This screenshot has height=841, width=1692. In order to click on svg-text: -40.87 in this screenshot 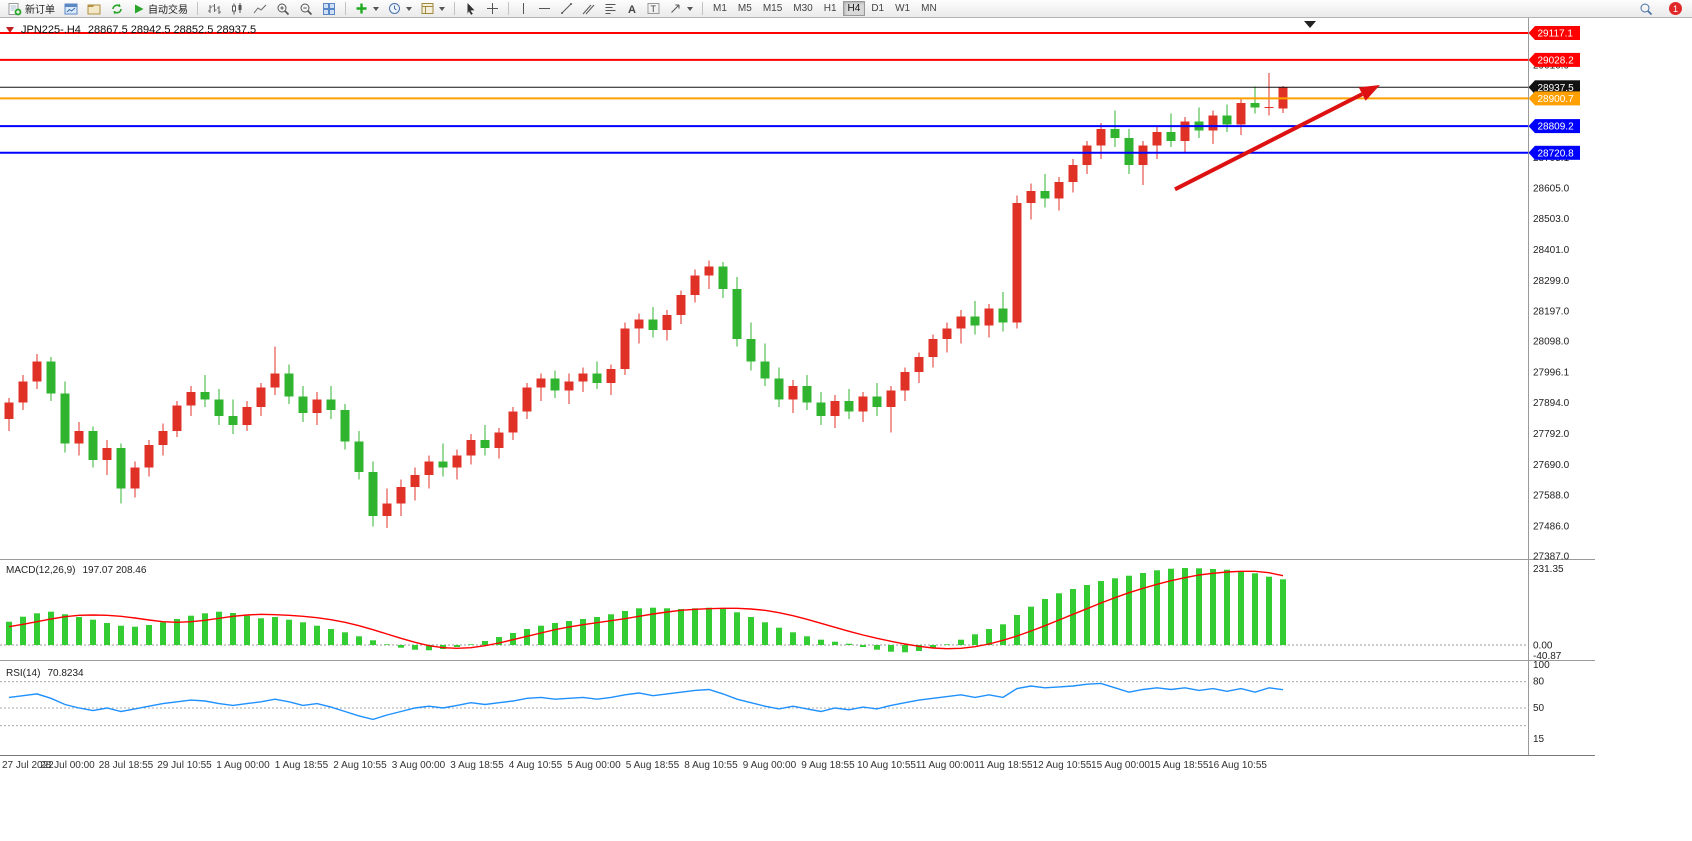, I will do `click(1547, 656)`.